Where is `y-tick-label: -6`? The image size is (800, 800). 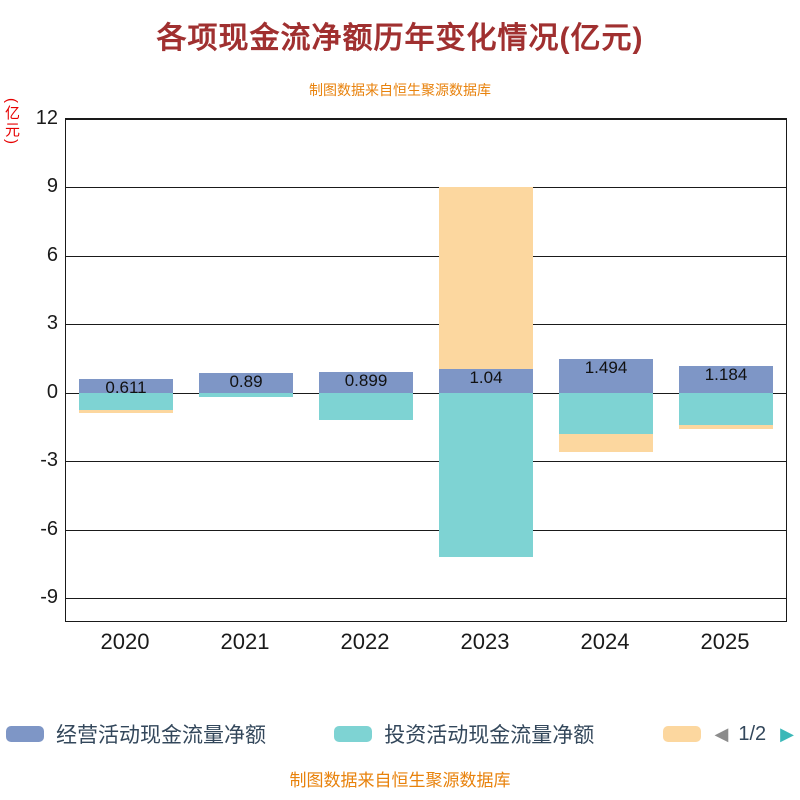 y-tick-label: -6 is located at coordinates (49, 528).